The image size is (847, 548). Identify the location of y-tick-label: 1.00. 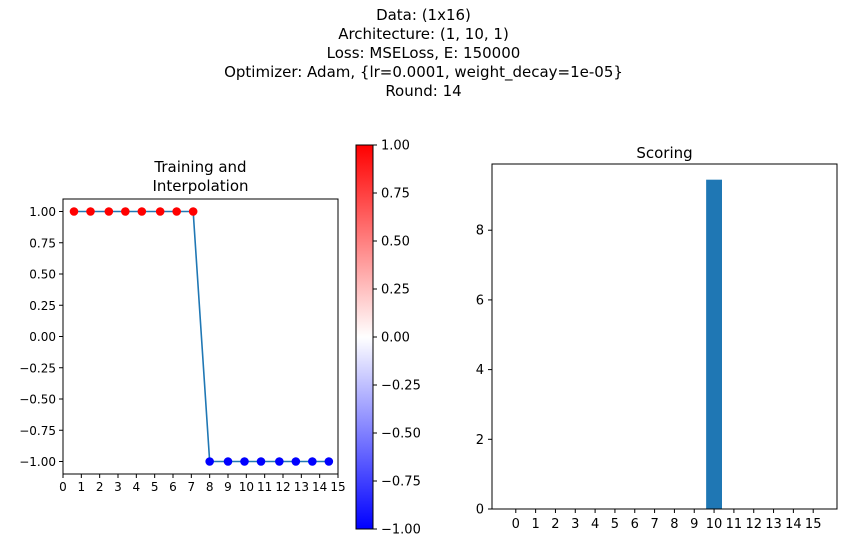
(42, 212).